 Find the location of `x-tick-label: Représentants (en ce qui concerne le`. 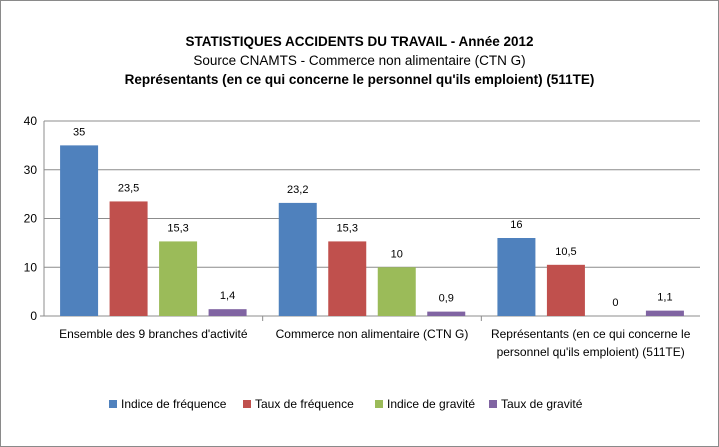

x-tick-label: Représentants (en ce qui concerne le is located at coordinates (591, 334).